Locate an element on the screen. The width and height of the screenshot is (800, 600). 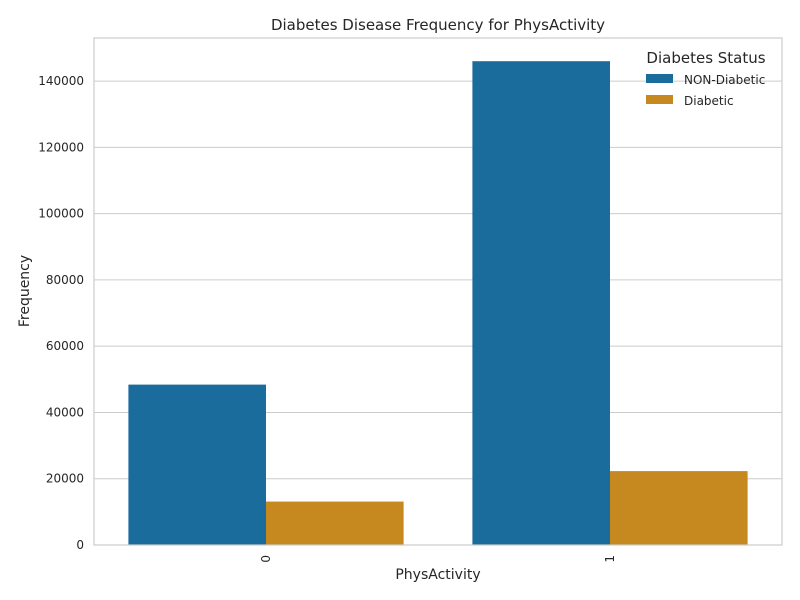
legend-label-non-diabetic: NON-Diabetic is located at coordinates (724, 80).